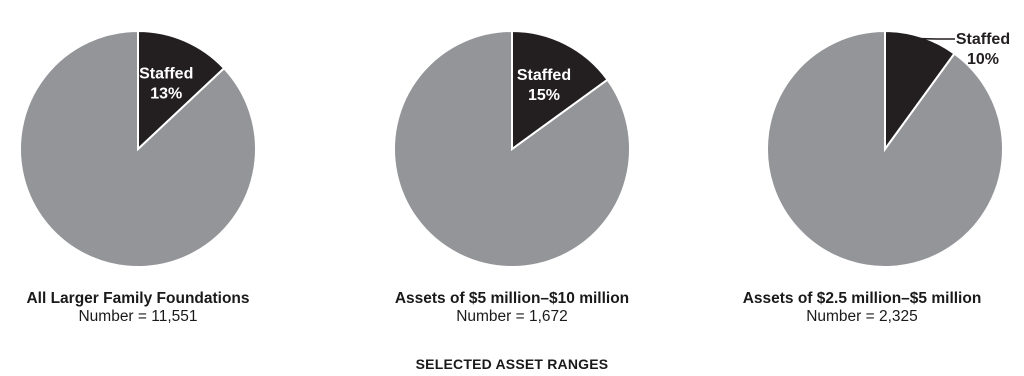 The height and width of the screenshot is (376, 1024). I want to click on pie-subtitle: Number = 11,551, so click(138, 316).